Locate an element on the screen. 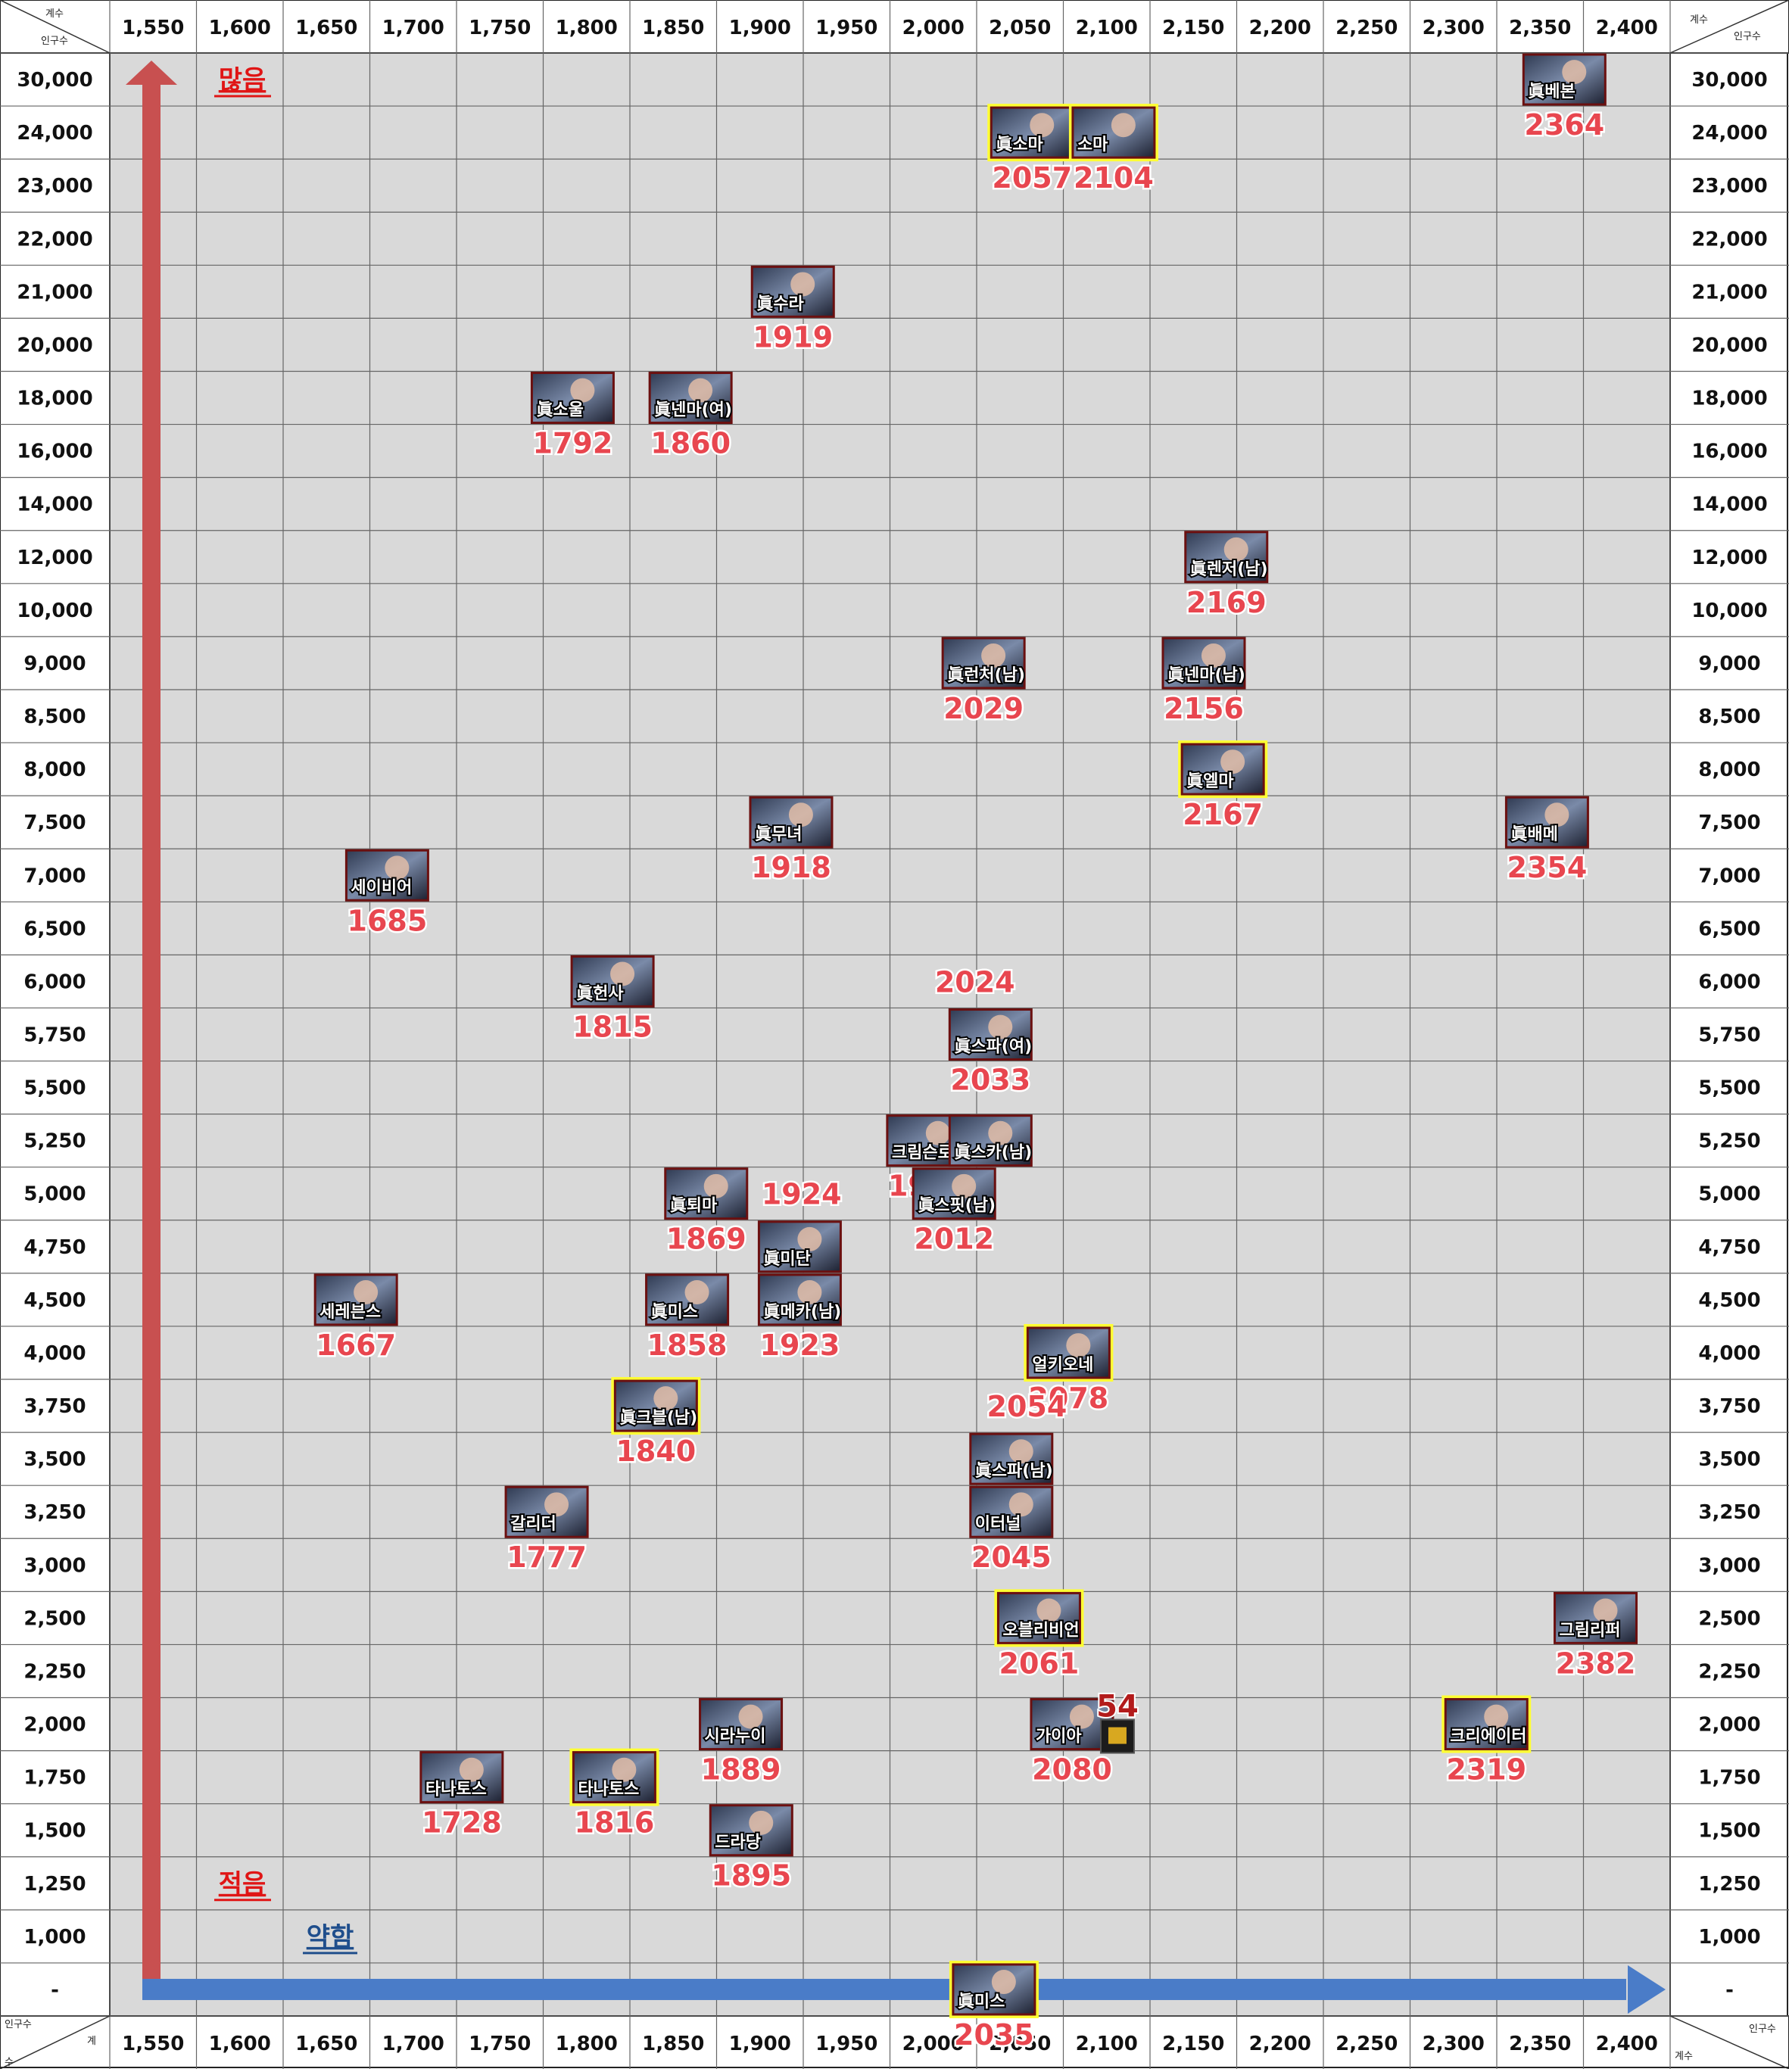 This screenshot has height=2072, width=1789. x-tick-label-bottom: 2,050 is located at coordinates (1020, 2044).